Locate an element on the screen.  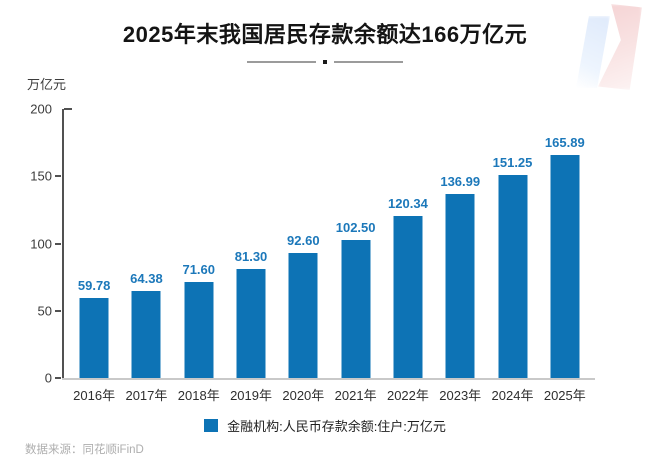
x-axis-category-label: 2020年 is located at coordinates (303, 395).